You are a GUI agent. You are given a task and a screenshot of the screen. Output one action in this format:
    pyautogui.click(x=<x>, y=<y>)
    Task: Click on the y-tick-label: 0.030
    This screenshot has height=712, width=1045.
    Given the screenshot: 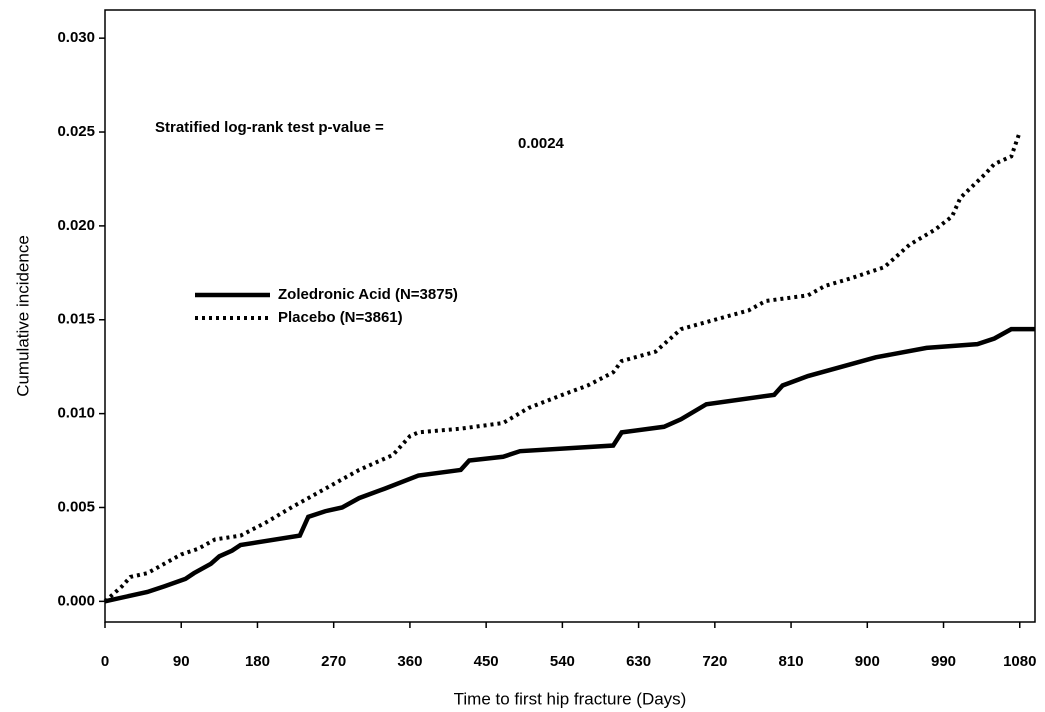 What is the action you would take?
    pyautogui.click(x=76, y=37)
    